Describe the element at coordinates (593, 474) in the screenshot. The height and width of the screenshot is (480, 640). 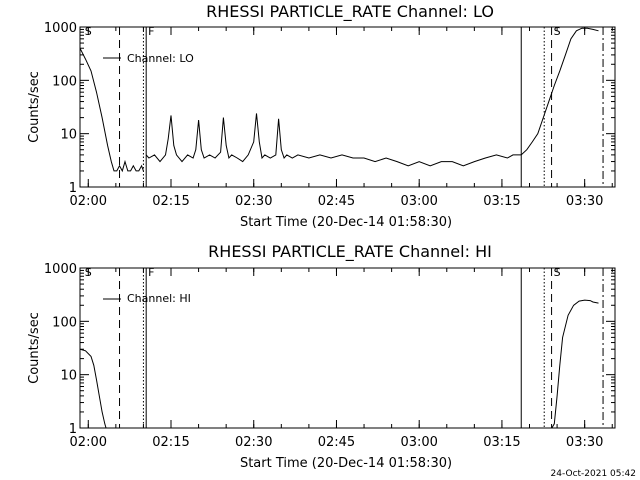
I see `generation-timestamp: 24-Oct-2021 05:42` at that location.